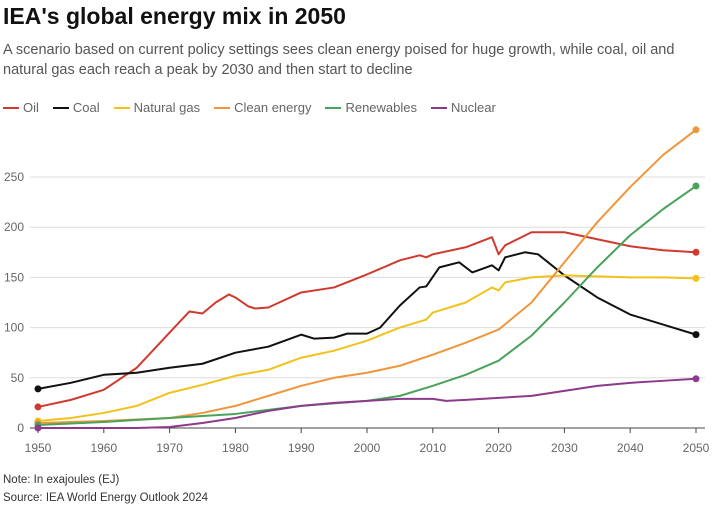 This screenshot has width=712, height=508. I want to click on legend-item: Coal, so click(76, 107).